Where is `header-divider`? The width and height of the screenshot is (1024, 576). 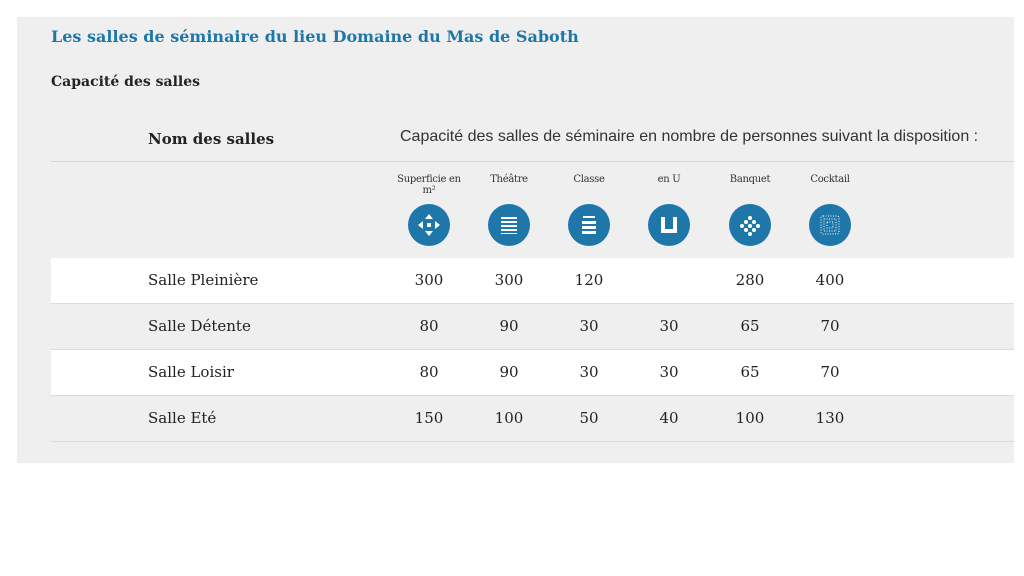
header-divider is located at coordinates (532, 161).